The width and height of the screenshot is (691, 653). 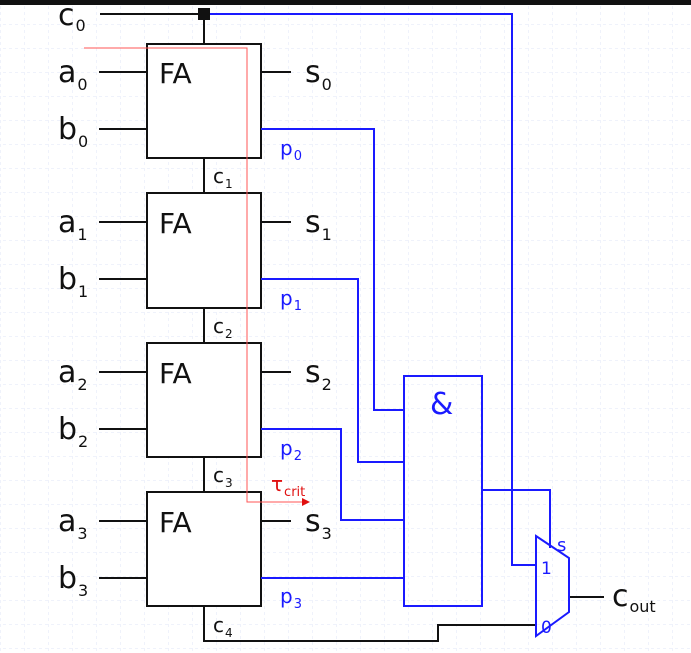 What do you see at coordinates (546, 569) in the screenshot?
I see `mux-input-1-label: 1` at bounding box center [546, 569].